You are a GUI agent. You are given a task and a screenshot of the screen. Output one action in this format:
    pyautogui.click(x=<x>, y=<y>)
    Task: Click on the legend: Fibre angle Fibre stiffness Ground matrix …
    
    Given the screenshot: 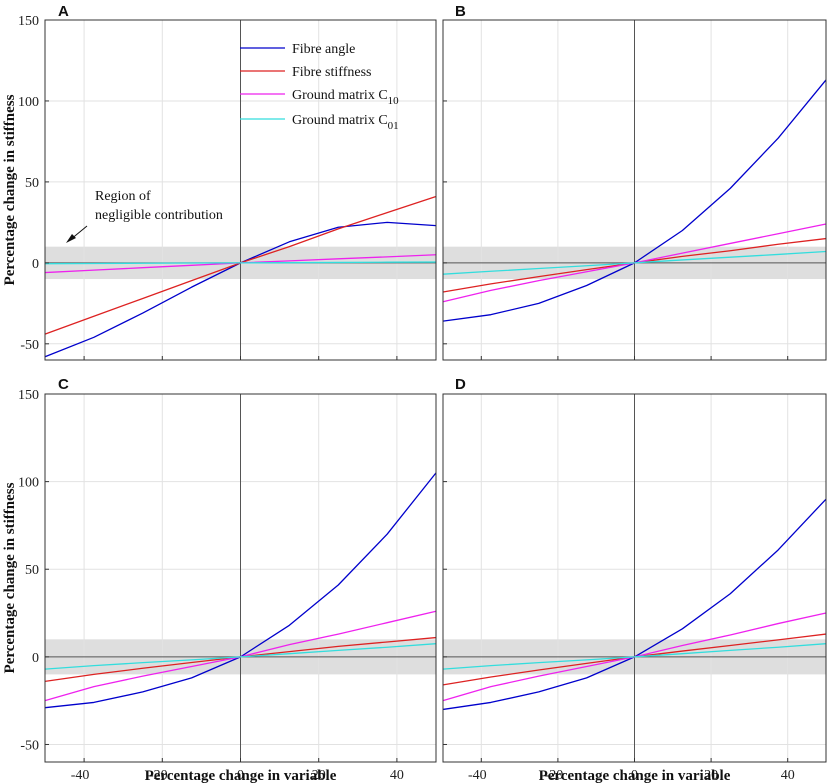 What is the action you would take?
    pyautogui.click(x=319, y=87)
    